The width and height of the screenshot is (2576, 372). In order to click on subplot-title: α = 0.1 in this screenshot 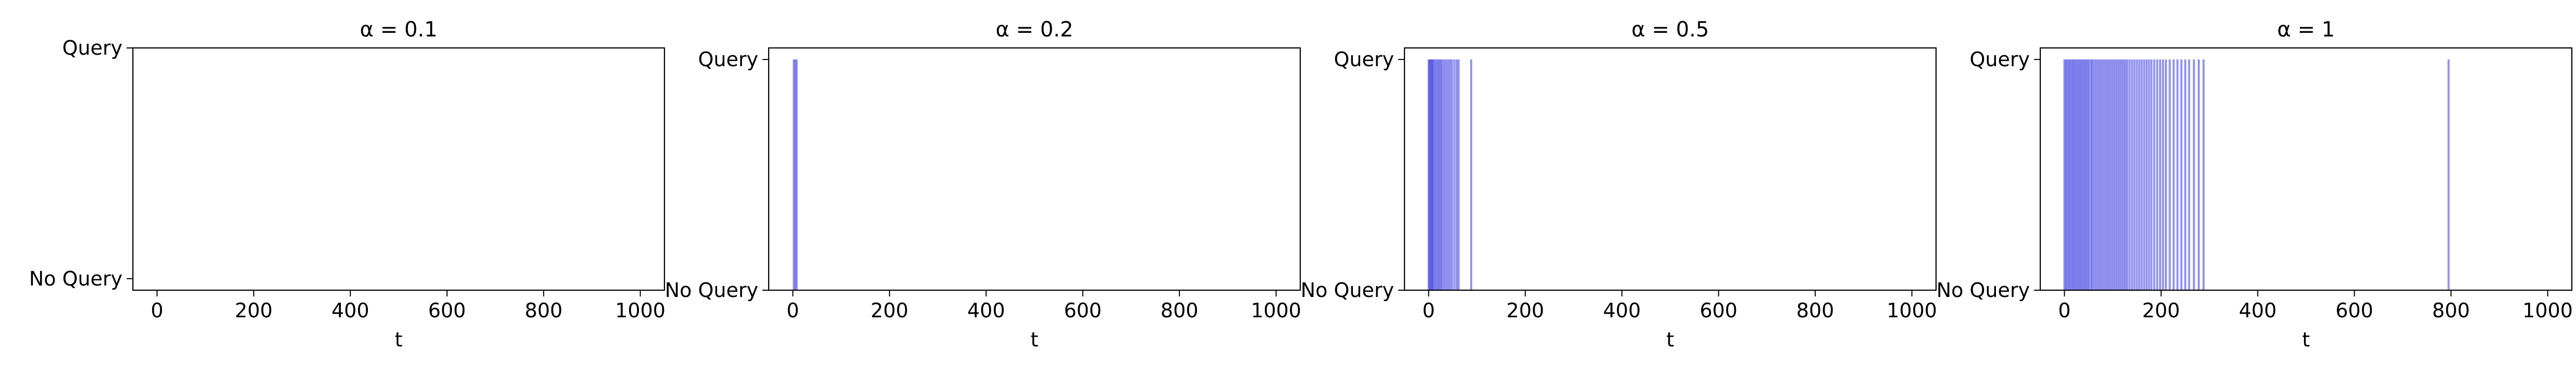, I will do `click(399, 30)`.